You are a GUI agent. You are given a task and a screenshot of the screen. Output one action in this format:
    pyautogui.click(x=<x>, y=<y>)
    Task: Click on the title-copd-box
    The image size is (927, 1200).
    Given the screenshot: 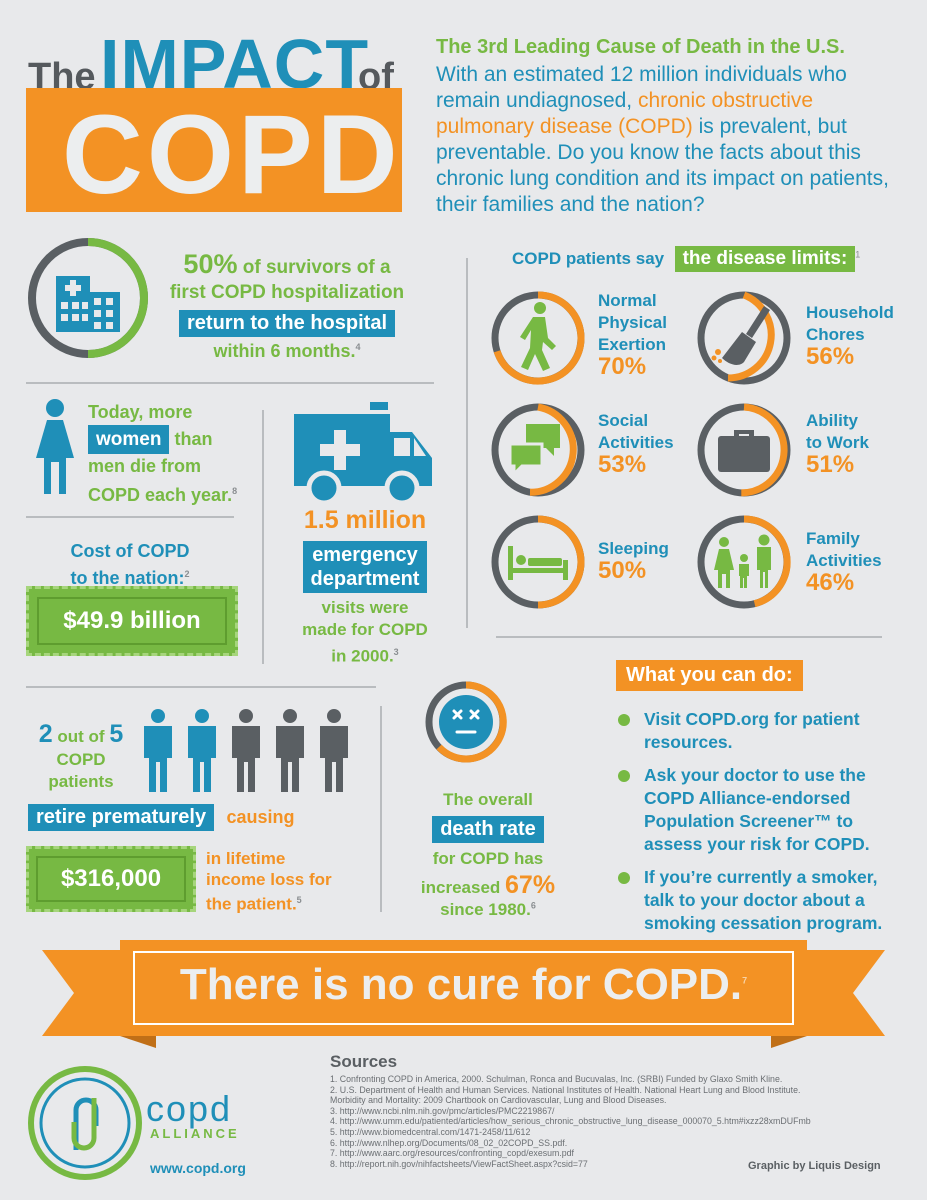 What is the action you would take?
    pyautogui.click(x=214, y=150)
    